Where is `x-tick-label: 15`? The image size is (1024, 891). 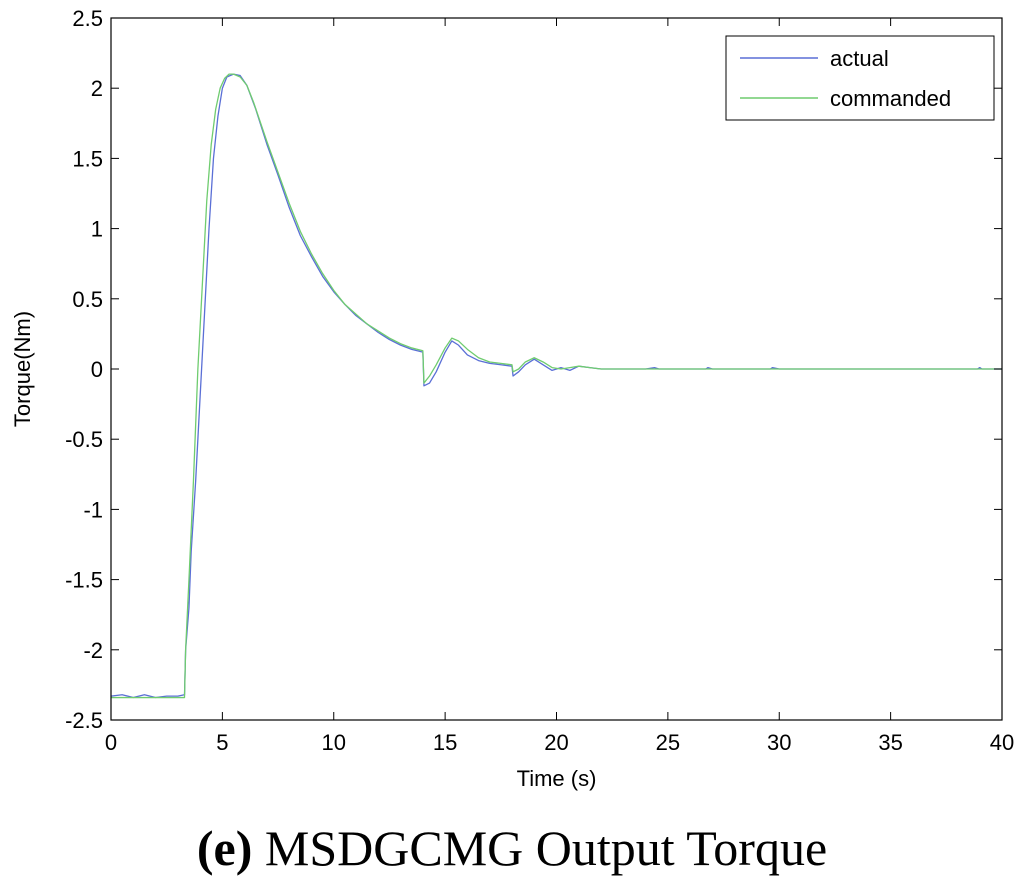
x-tick-label: 15 is located at coordinates (445, 742).